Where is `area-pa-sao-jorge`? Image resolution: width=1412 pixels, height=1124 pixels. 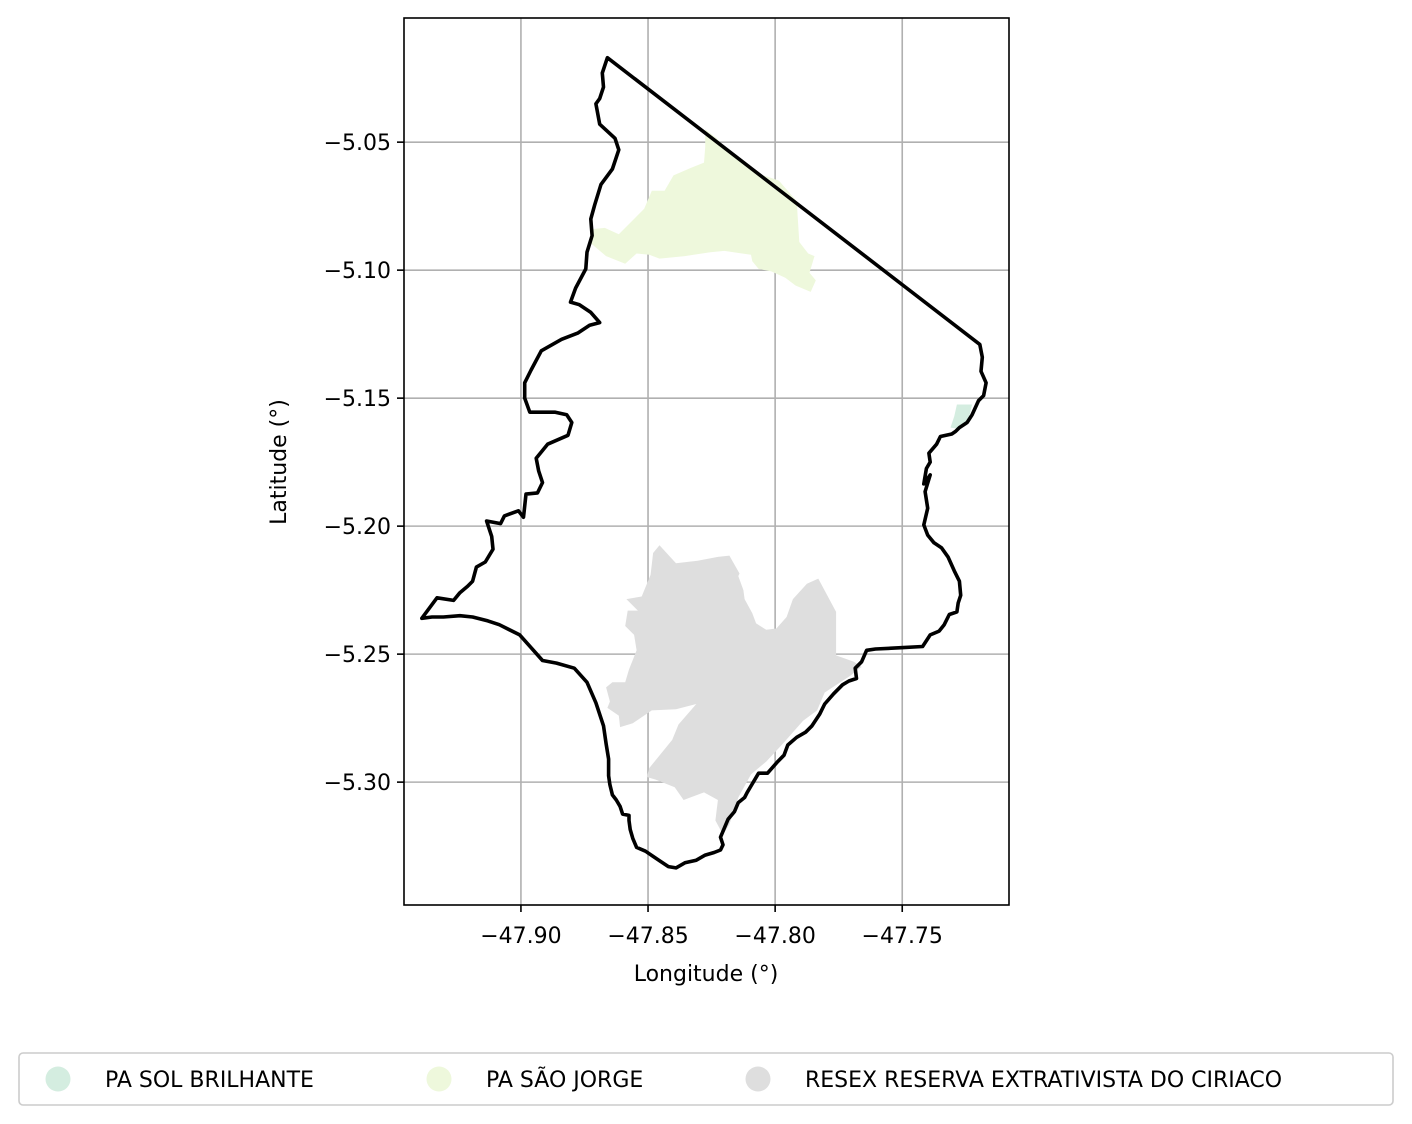 area-pa-sao-jorge is located at coordinates (703, 210).